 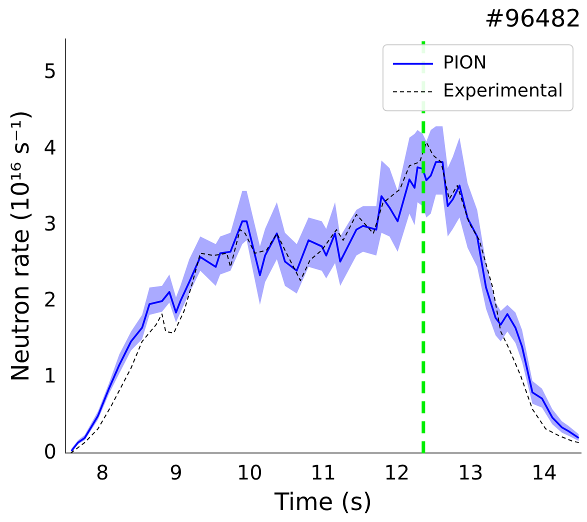 I want to click on y-tick-label: 3, so click(x=50, y=223).